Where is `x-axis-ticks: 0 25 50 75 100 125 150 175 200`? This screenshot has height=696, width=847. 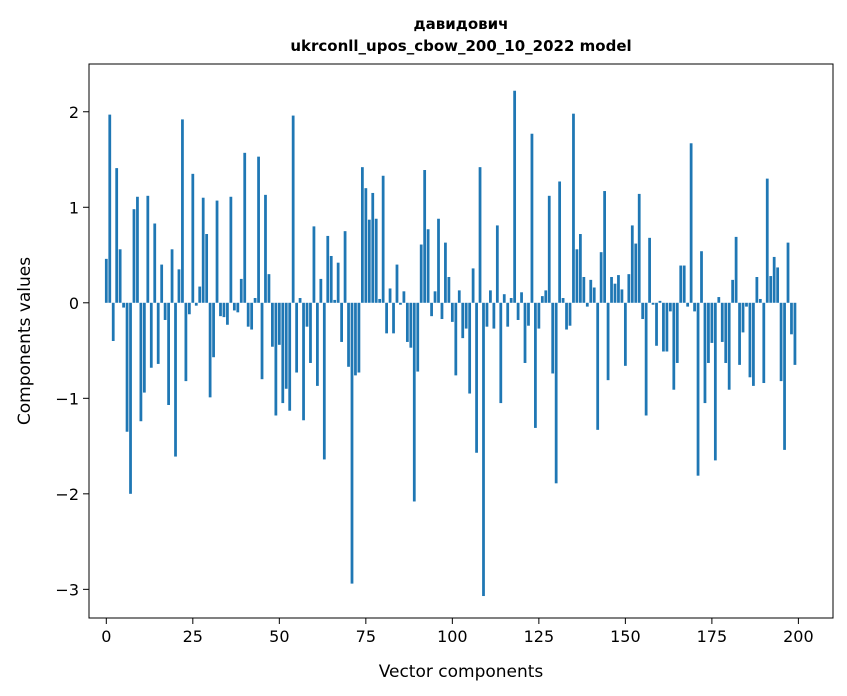 x-axis-ticks: 0 25 50 75 100 125 150 175 200 is located at coordinates (457, 632).